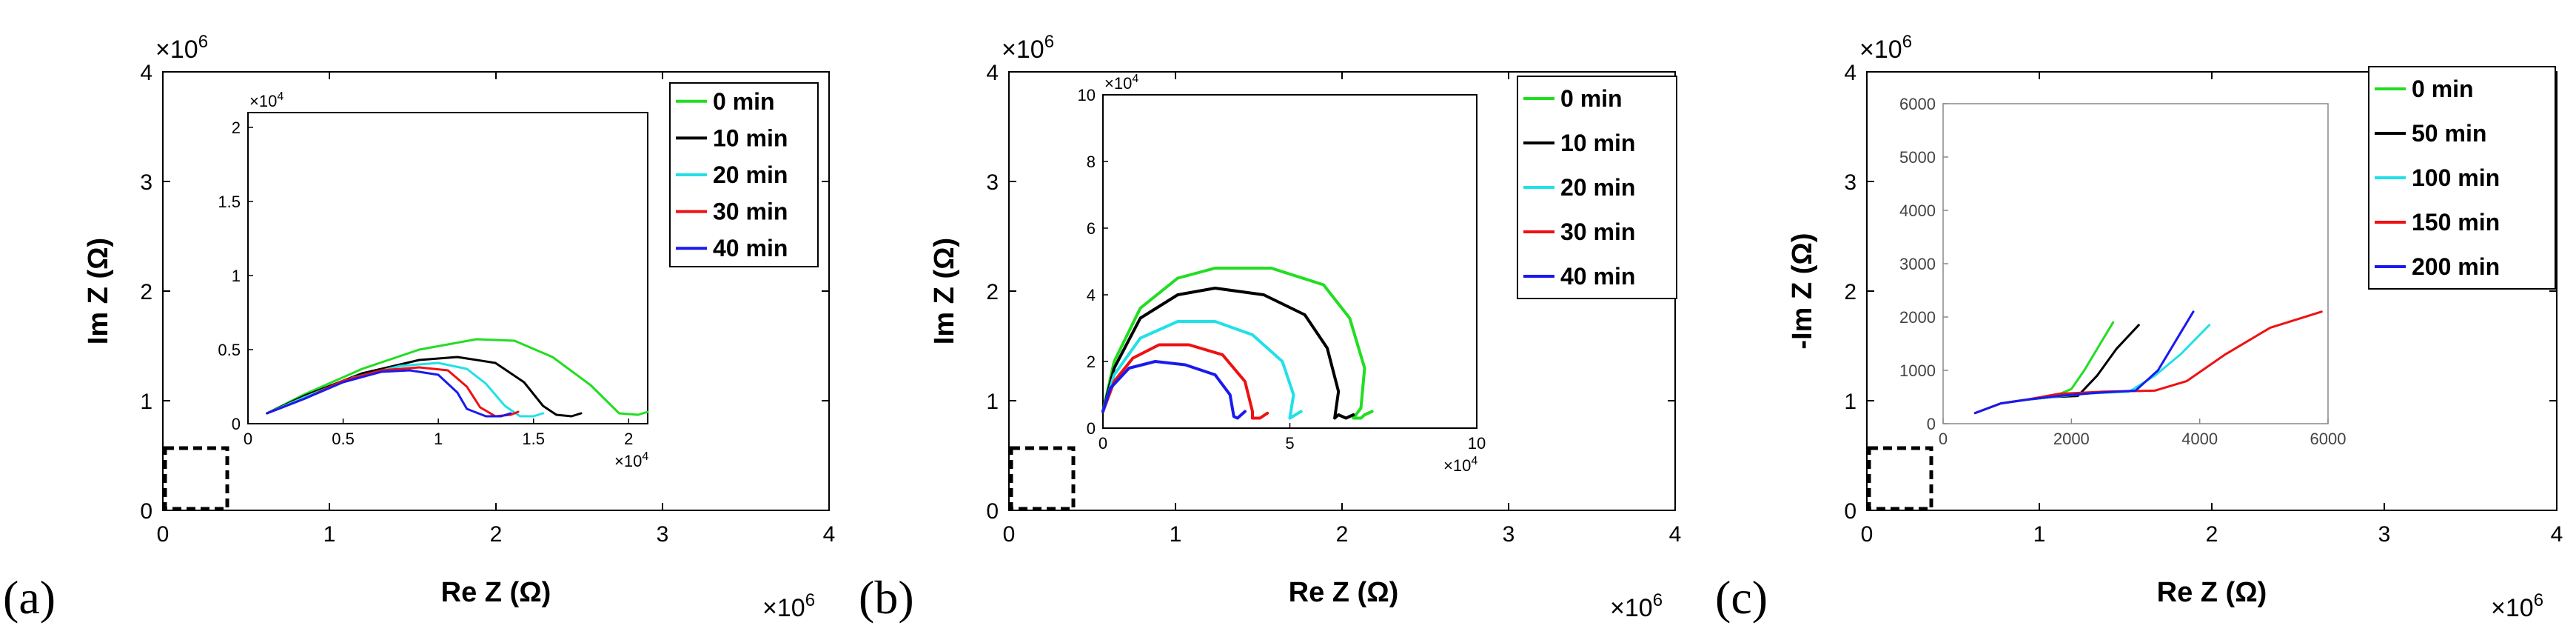 The width and height of the screenshot is (2576, 637). Describe the element at coordinates (1091, 295) in the screenshot. I see `inset-y-tick-label: 4` at that location.